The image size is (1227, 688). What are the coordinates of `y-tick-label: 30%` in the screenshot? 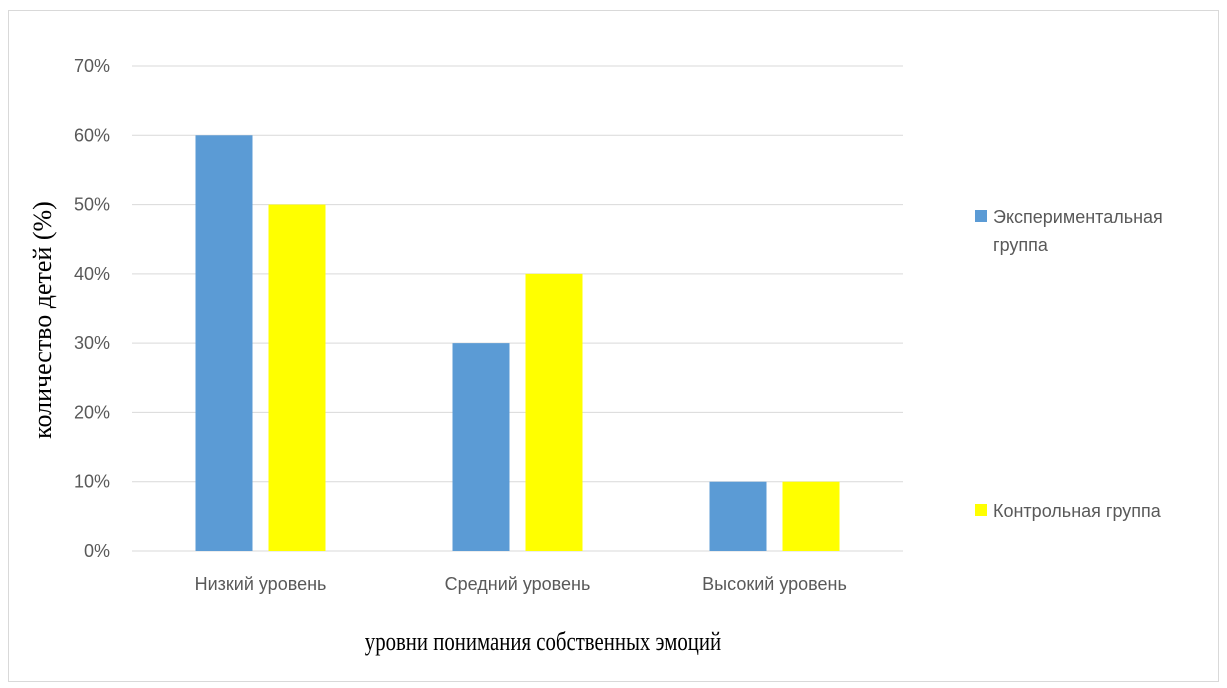 It's located at (92, 343).